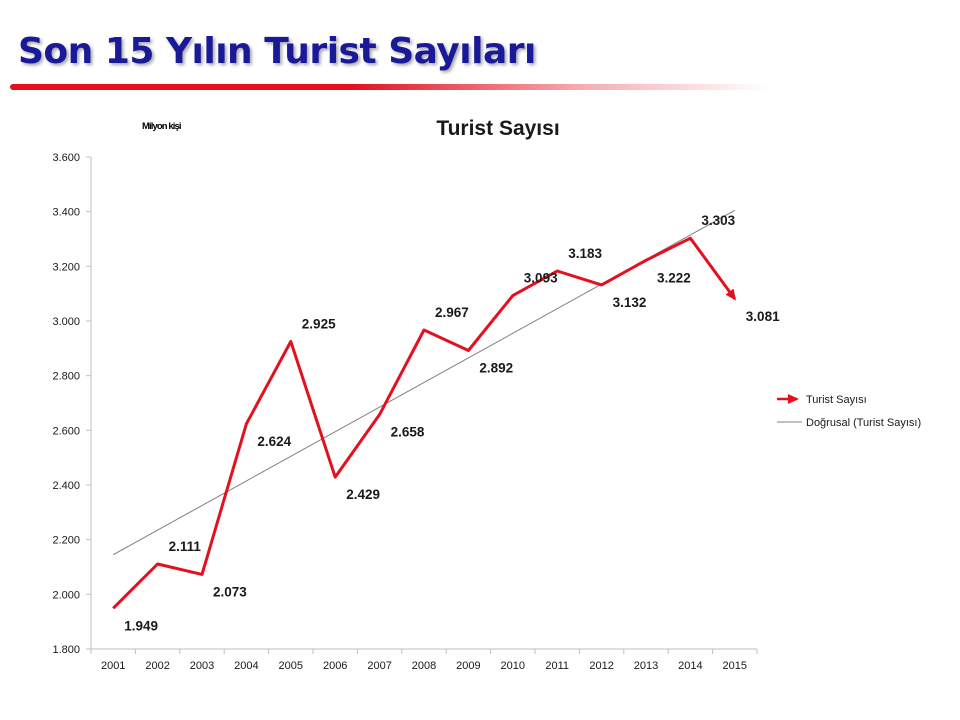 The height and width of the screenshot is (720, 960). What do you see at coordinates (363, 494) in the screenshot?
I see `data-label: 2.429` at bounding box center [363, 494].